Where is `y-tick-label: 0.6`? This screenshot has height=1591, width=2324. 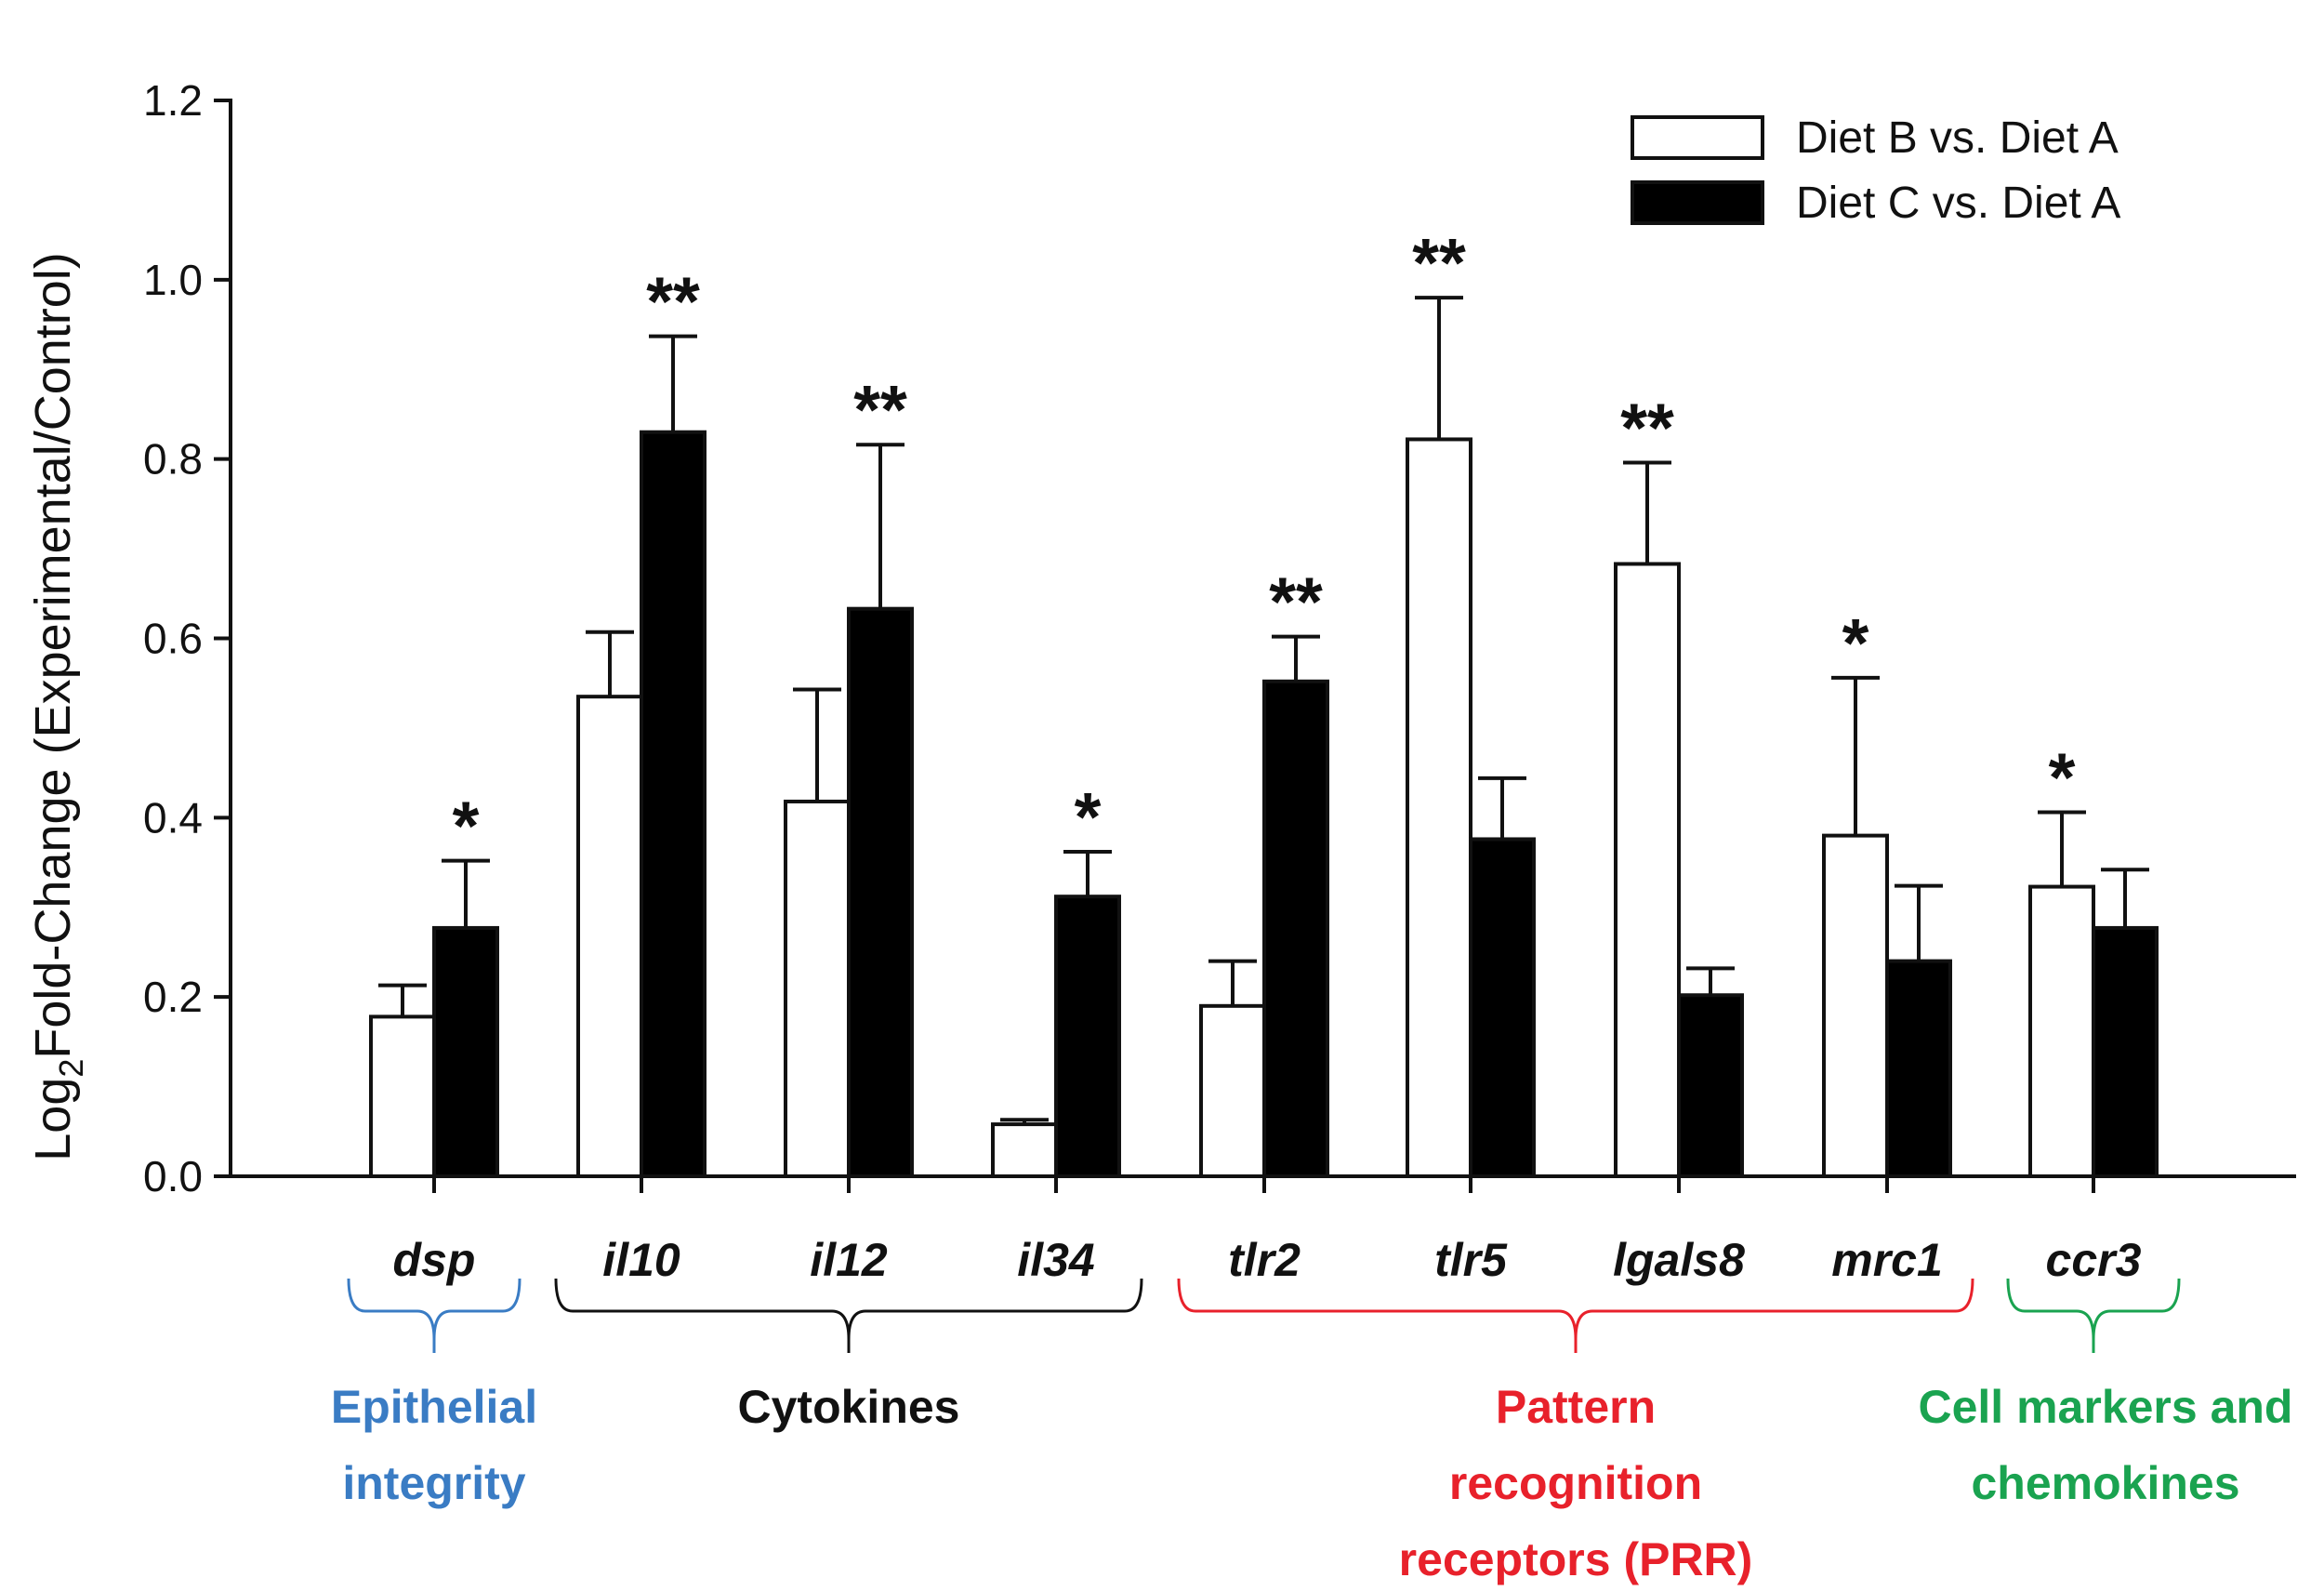 y-tick-label: 0.6 is located at coordinates (173, 639).